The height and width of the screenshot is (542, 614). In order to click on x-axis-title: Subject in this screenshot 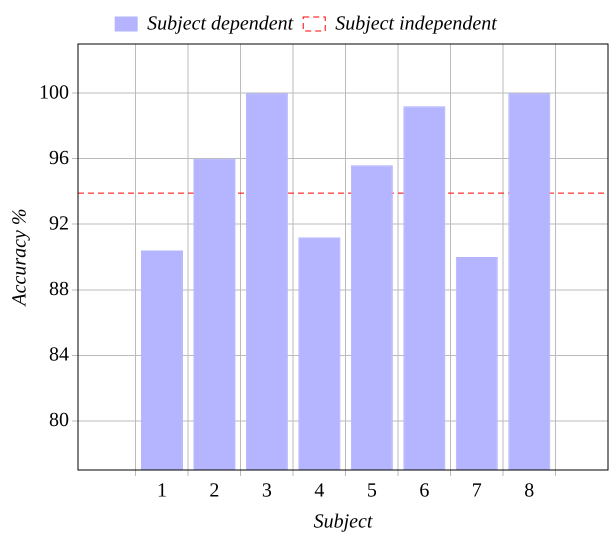, I will do `click(343, 521)`.